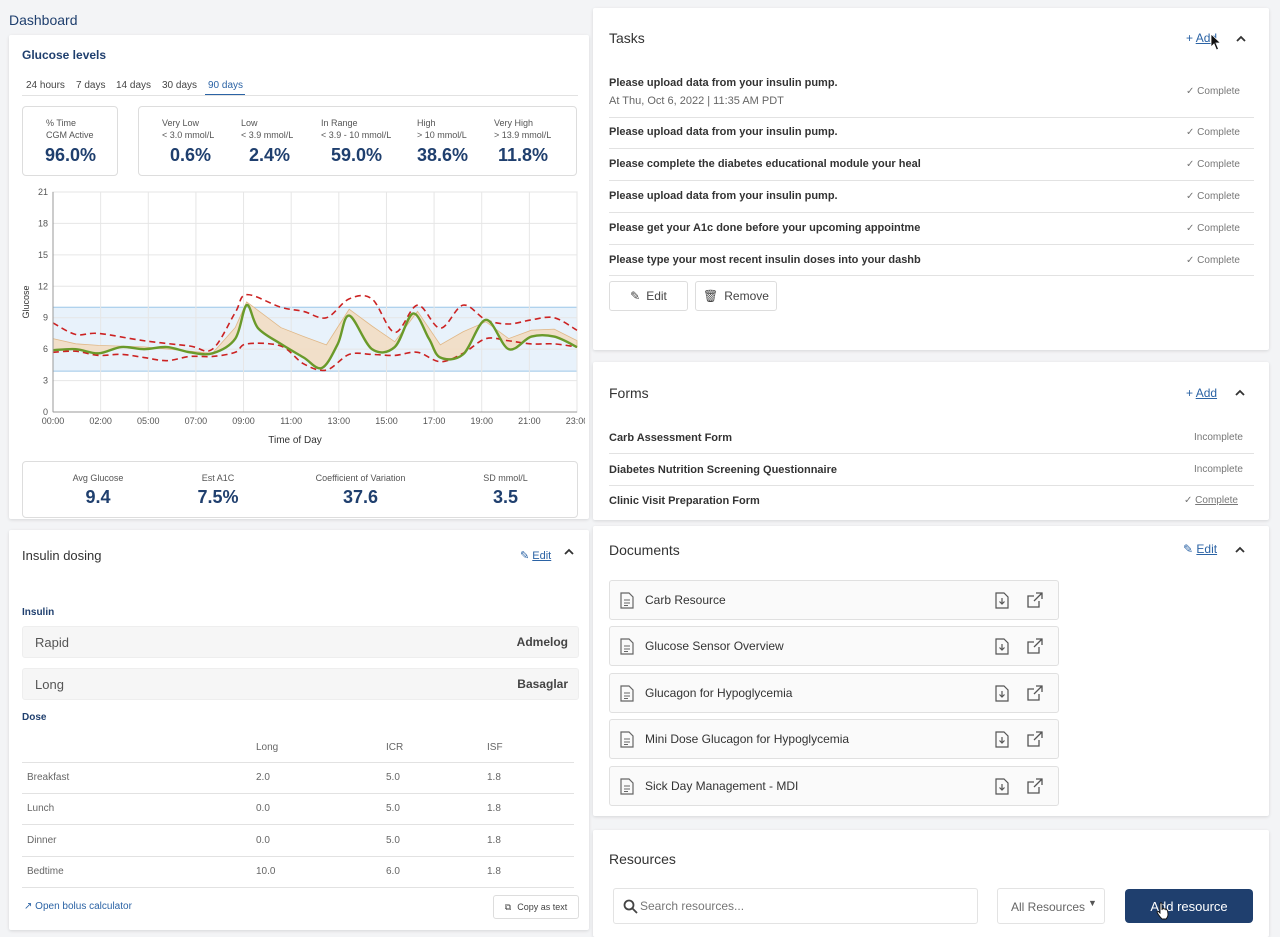 The width and height of the screenshot is (1280, 937). I want to click on tasks-collapse-chevron-icon, so click(1241, 39).